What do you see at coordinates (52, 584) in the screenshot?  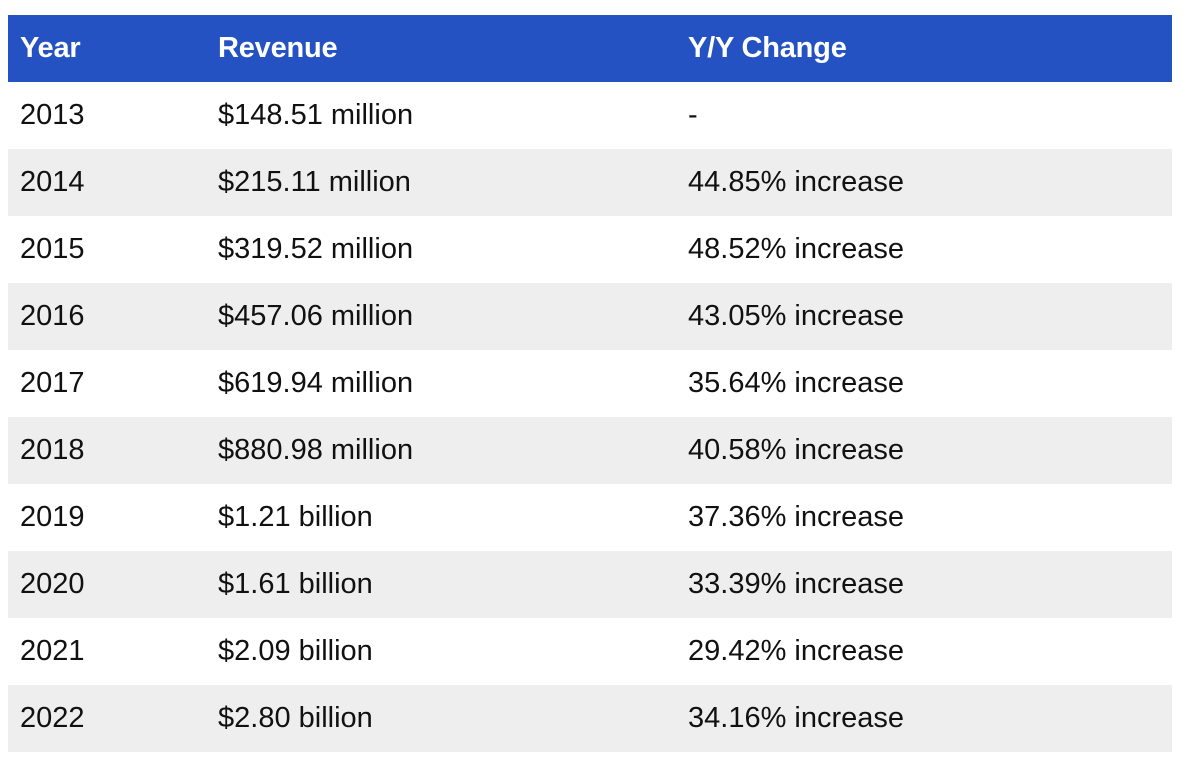 I see `cell-year: 2020` at bounding box center [52, 584].